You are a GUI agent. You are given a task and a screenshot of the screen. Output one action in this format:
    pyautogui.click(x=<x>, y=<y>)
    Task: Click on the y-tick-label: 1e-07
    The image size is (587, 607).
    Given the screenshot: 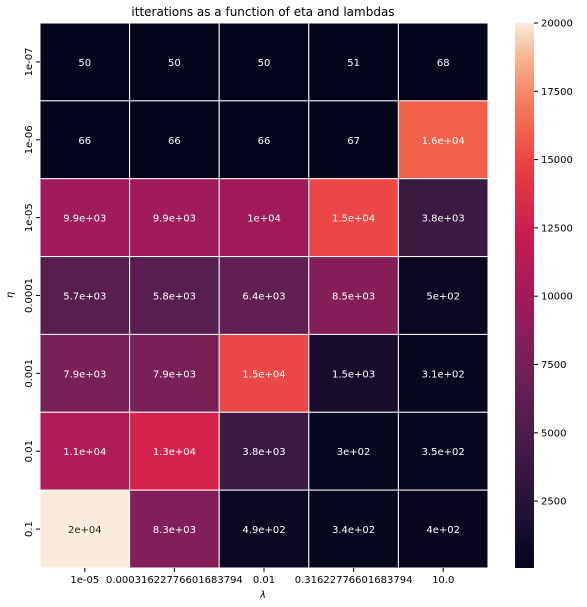 What is the action you would take?
    pyautogui.click(x=29, y=61)
    